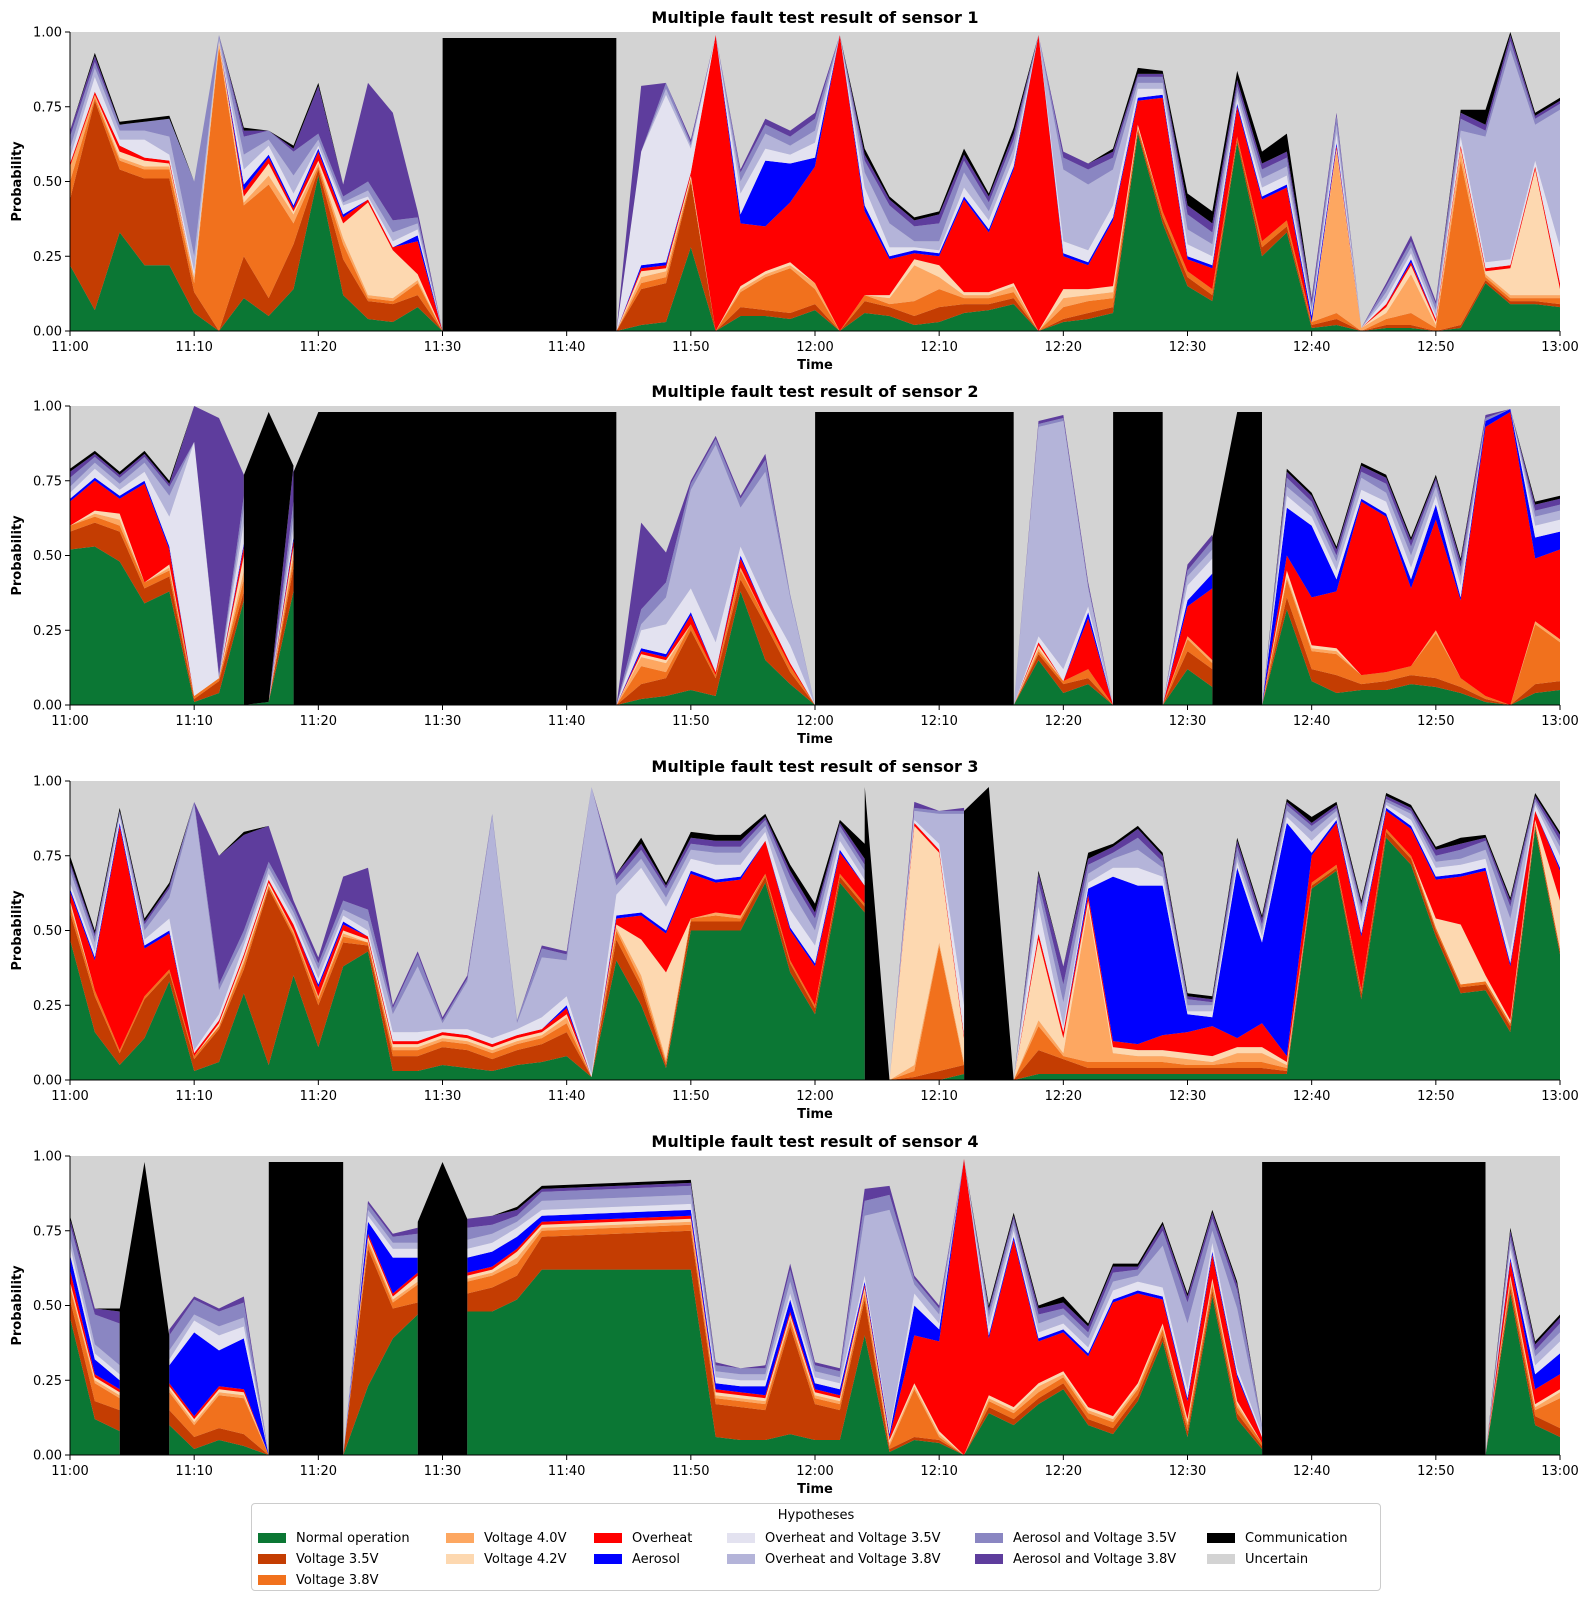 The height and width of the screenshot is (1599, 1589). What do you see at coordinates (853, 1559) in the screenshot?
I see `legend-label: Overheat and Voltage 3.8V` at bounding box center [853, 1559].